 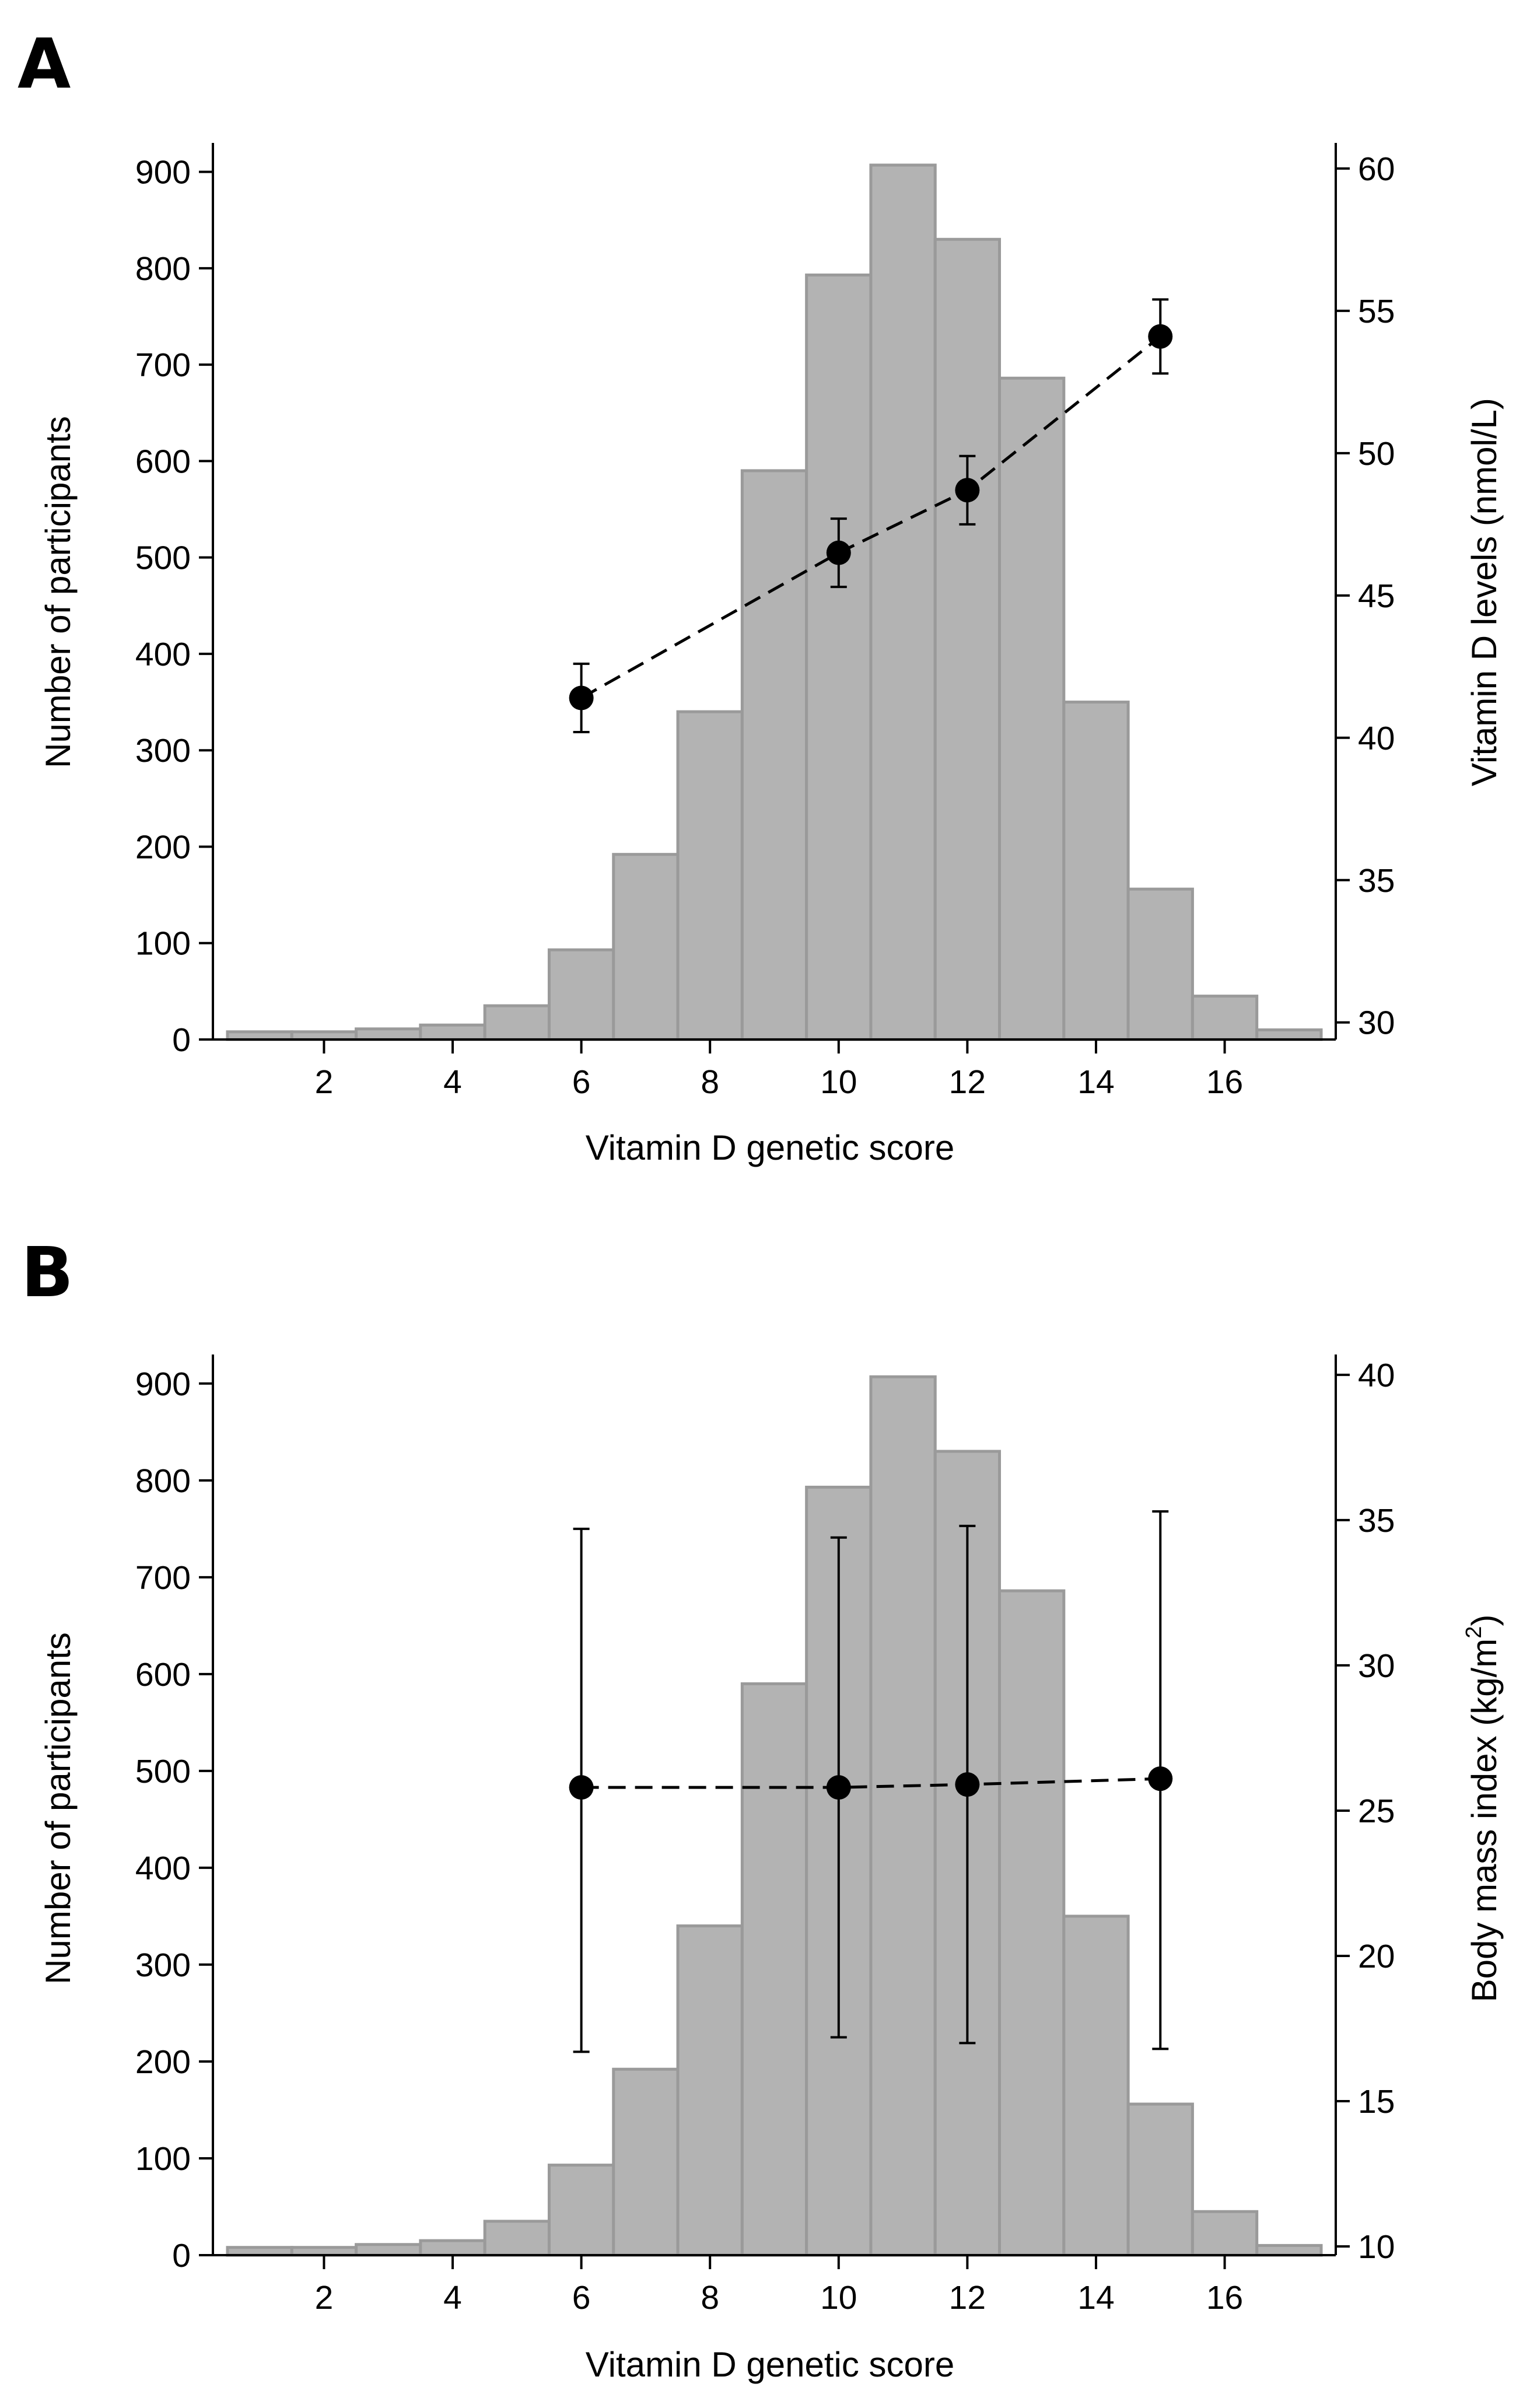 I want to click on y-tick-label-right: 45, so click(x=1376, y=596).